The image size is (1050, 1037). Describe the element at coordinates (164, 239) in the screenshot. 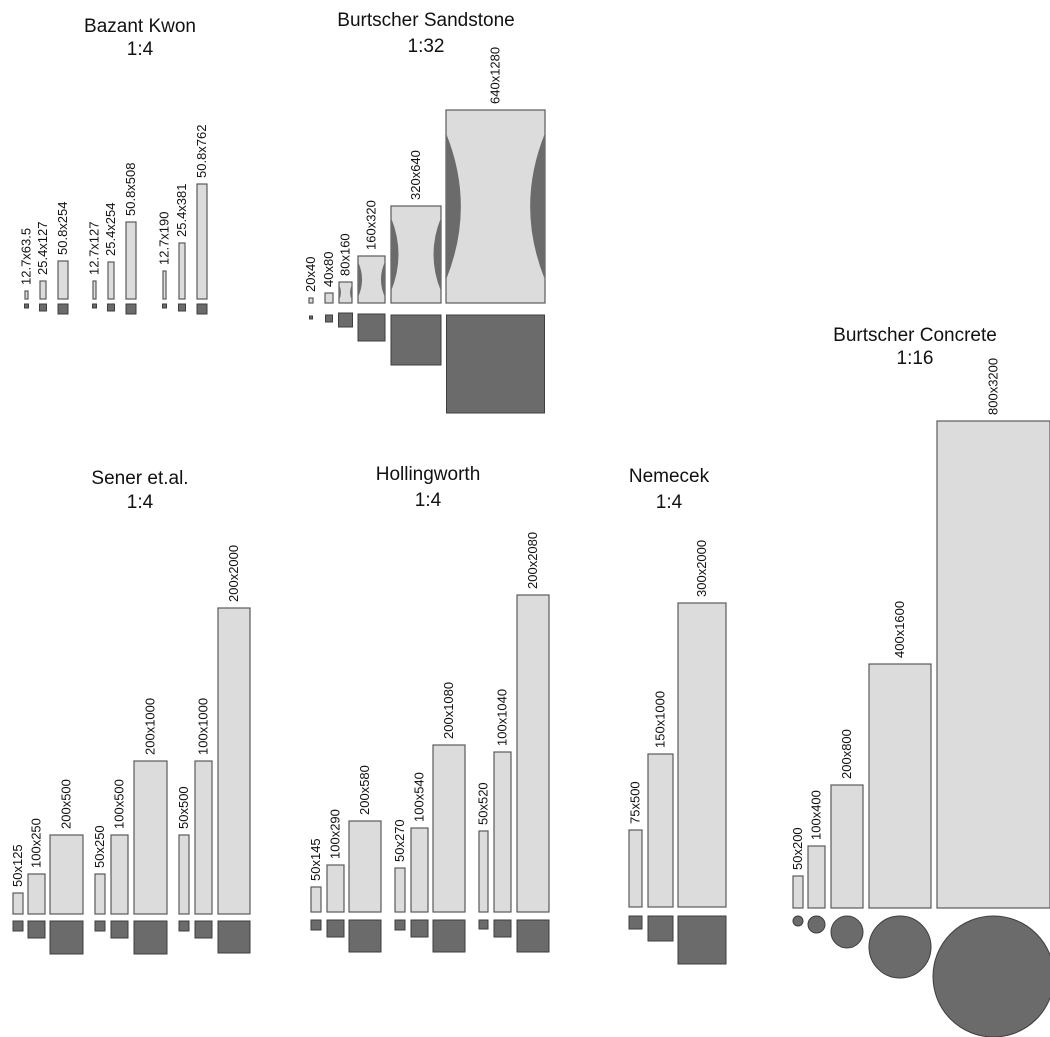

I see `specimen-dimension-label: 12.7x190` at that location.